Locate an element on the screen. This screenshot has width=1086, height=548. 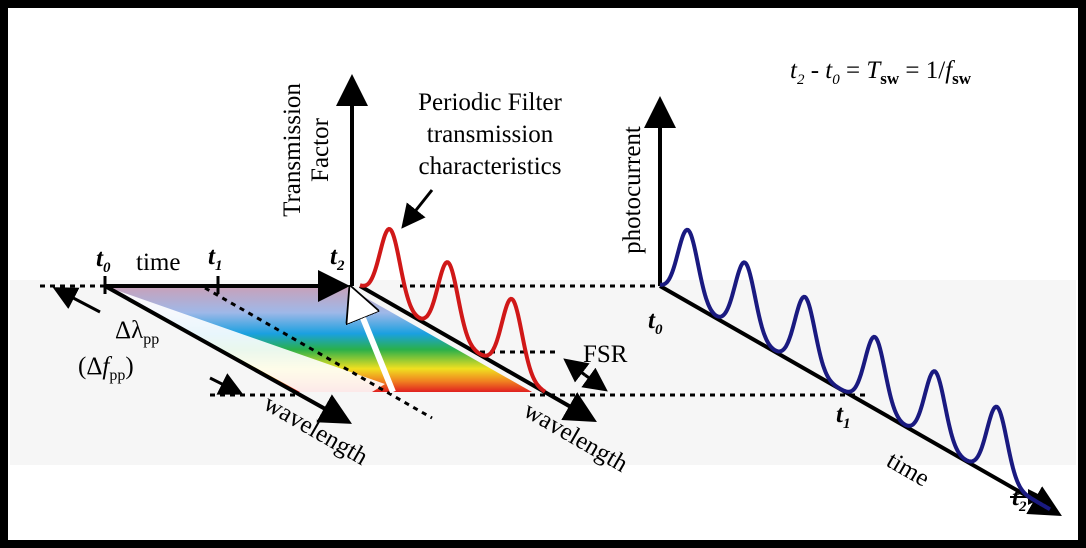
fsr-label: FSR is located at coordinates (605, 354).